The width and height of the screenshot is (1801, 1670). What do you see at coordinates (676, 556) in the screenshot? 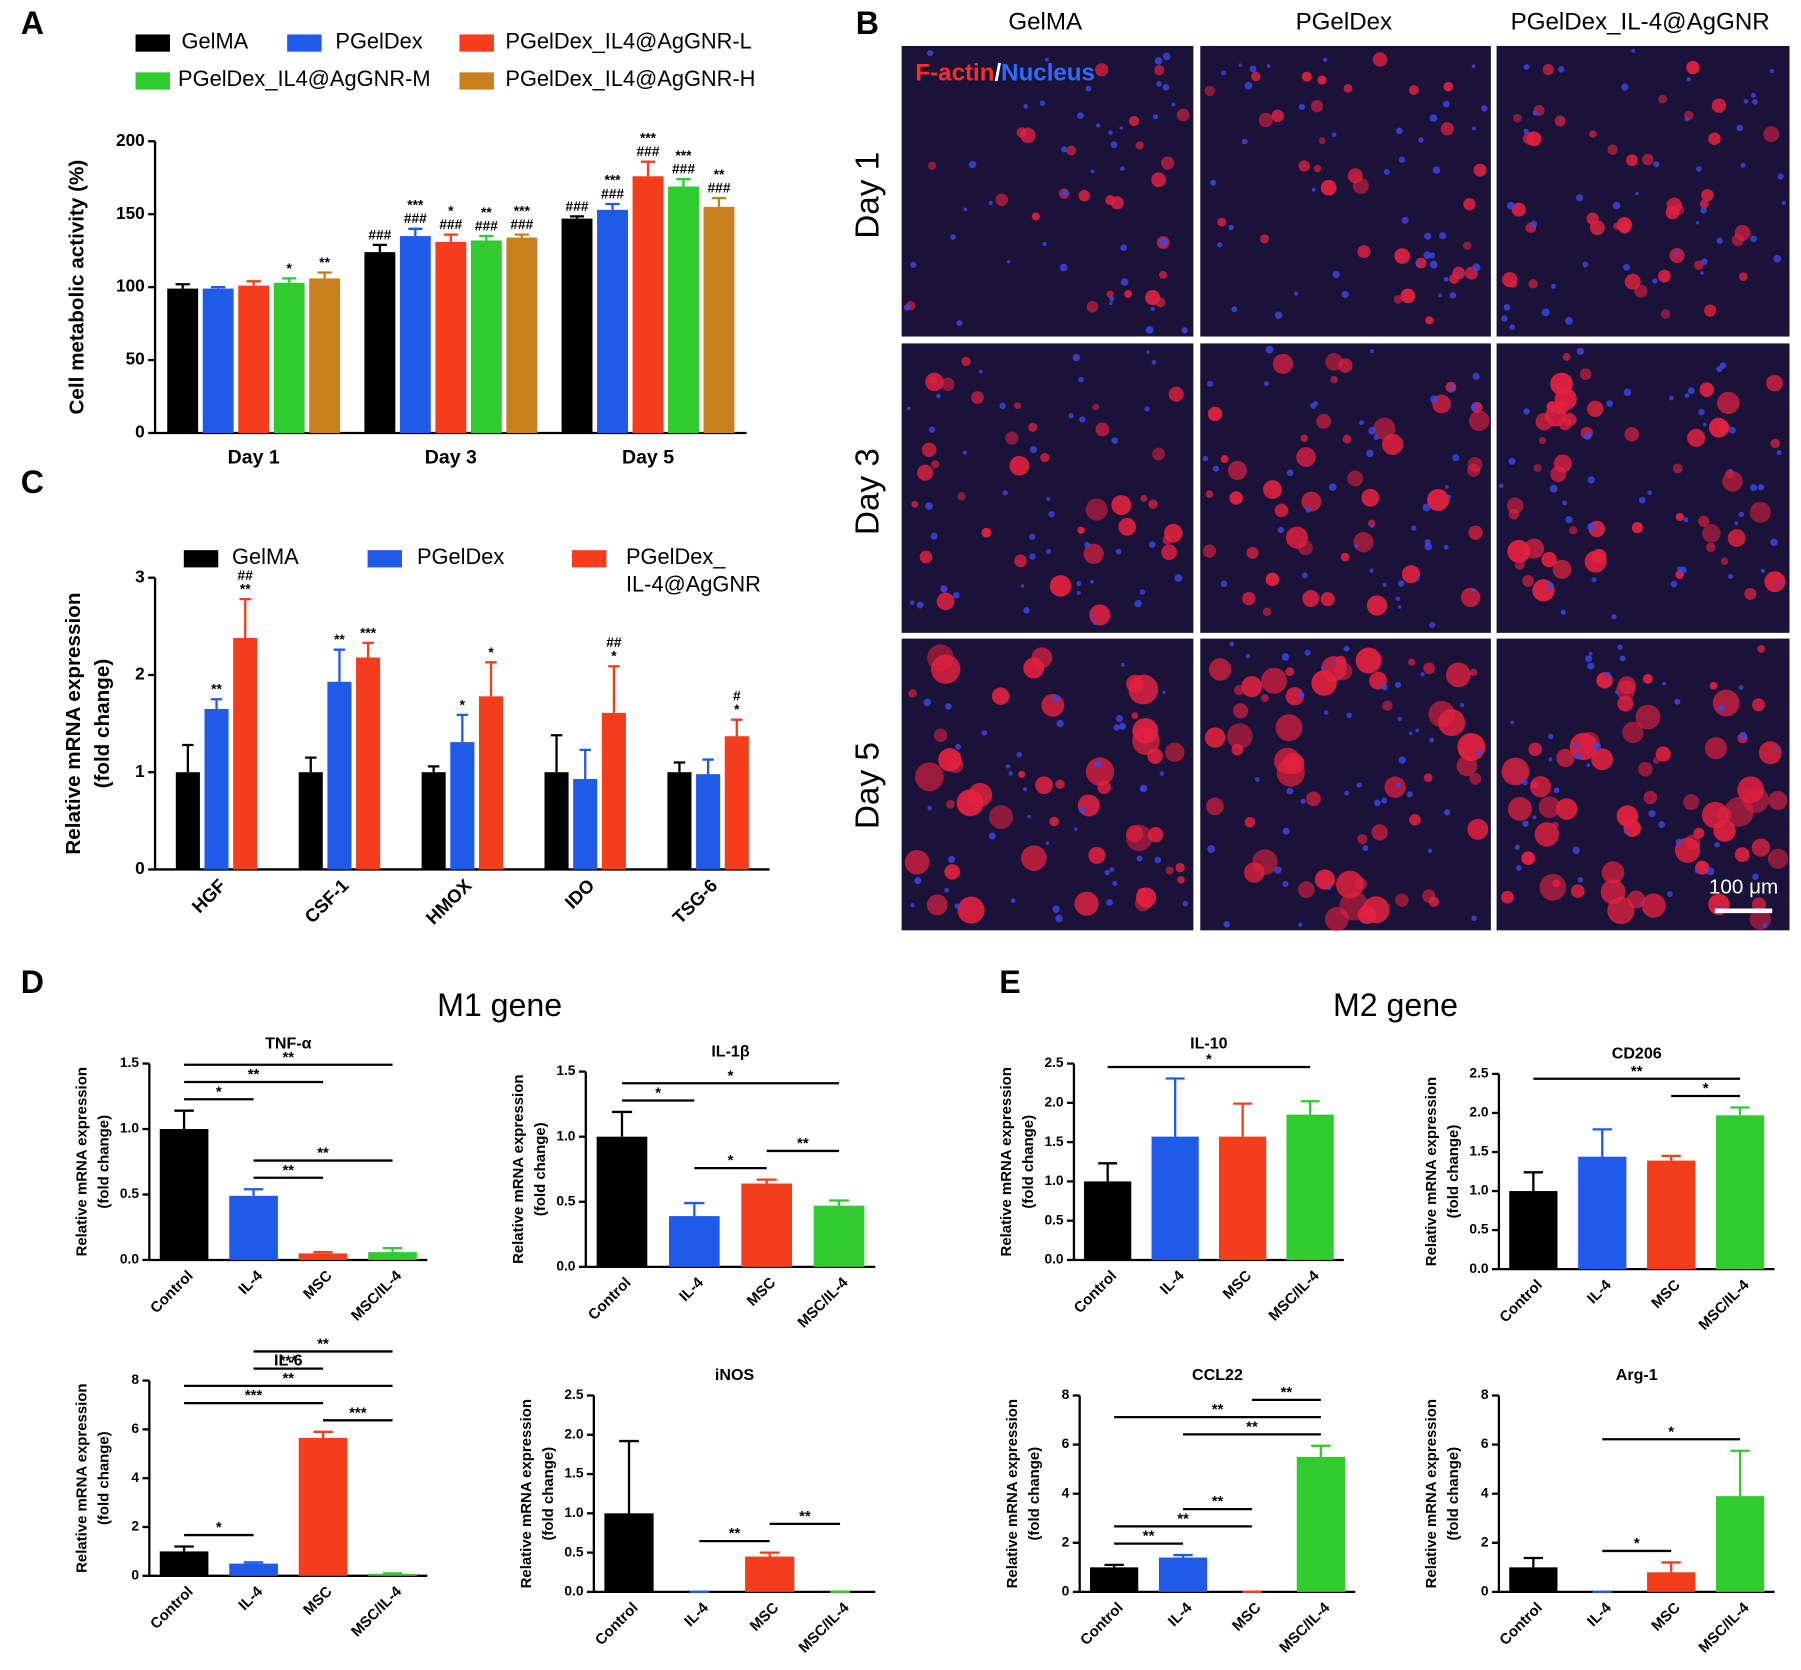
I see `legend-label: PGelDex_` at bounding box center [676, 556].